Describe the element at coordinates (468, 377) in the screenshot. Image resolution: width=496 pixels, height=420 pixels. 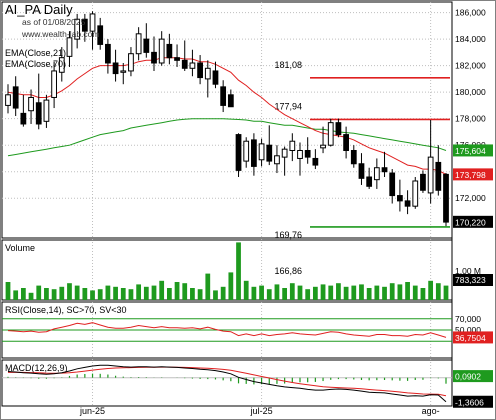
I see `macd-value-tag-label: 0,0902` at that location.